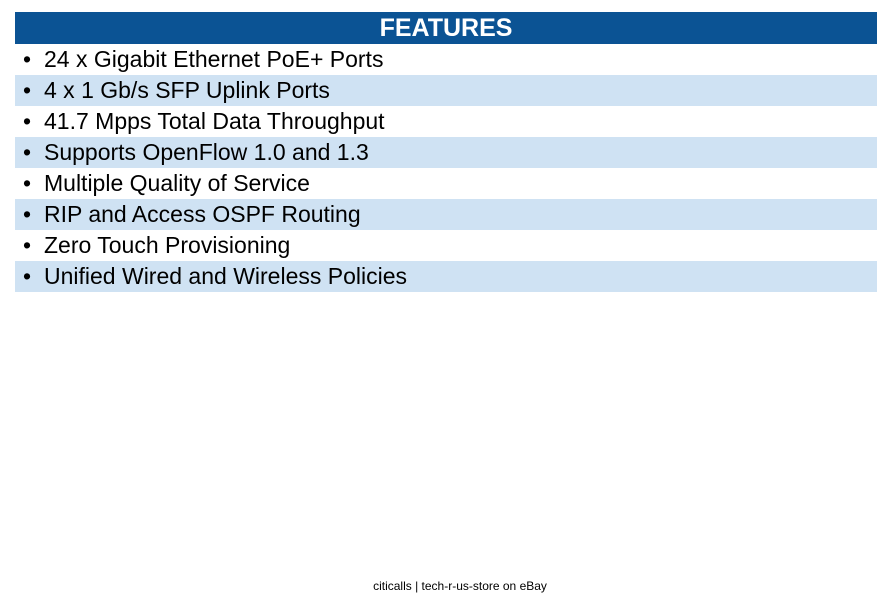 The width and height of the screenshot is (892, 605). What do you see at coordinates (446, 276) in the screenshot?
I see `feature-item: • Unified Wired and Wireless Policies` at bounding box center [446, 276].